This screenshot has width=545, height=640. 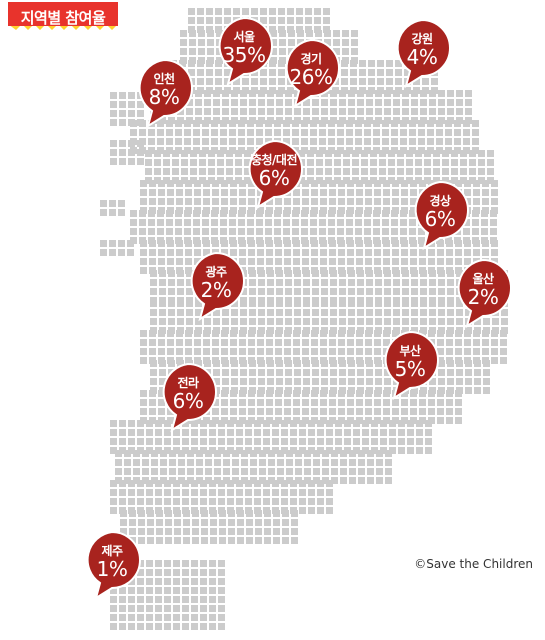 I want to click on bubble-seoul: 서울 35%, so click(x=247, y=51).